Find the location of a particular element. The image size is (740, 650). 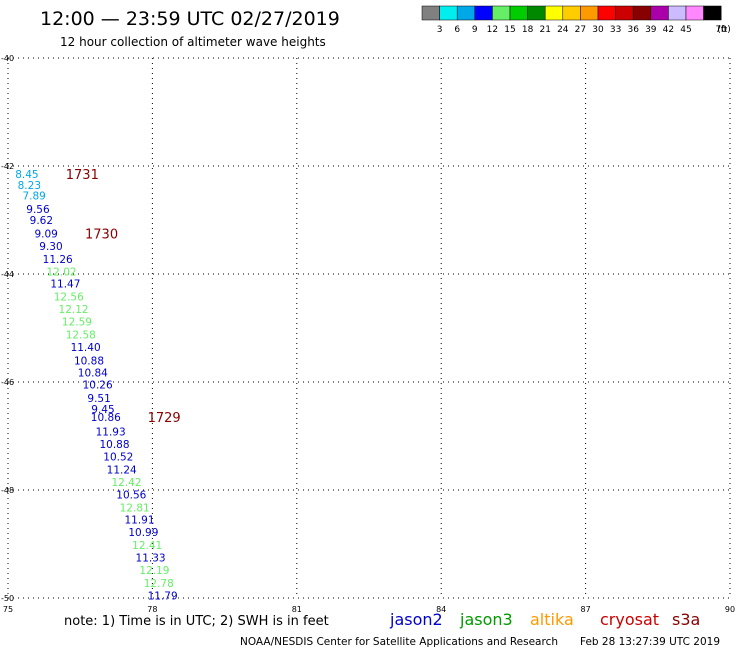

wave-height-value: 11.47 is located at coordinates (65, 285).